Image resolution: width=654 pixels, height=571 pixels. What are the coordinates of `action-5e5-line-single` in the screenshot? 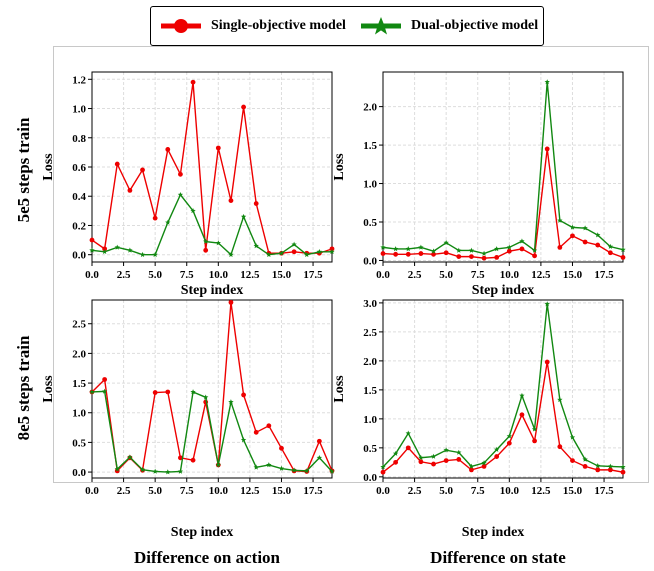 It's located at (212, 168).